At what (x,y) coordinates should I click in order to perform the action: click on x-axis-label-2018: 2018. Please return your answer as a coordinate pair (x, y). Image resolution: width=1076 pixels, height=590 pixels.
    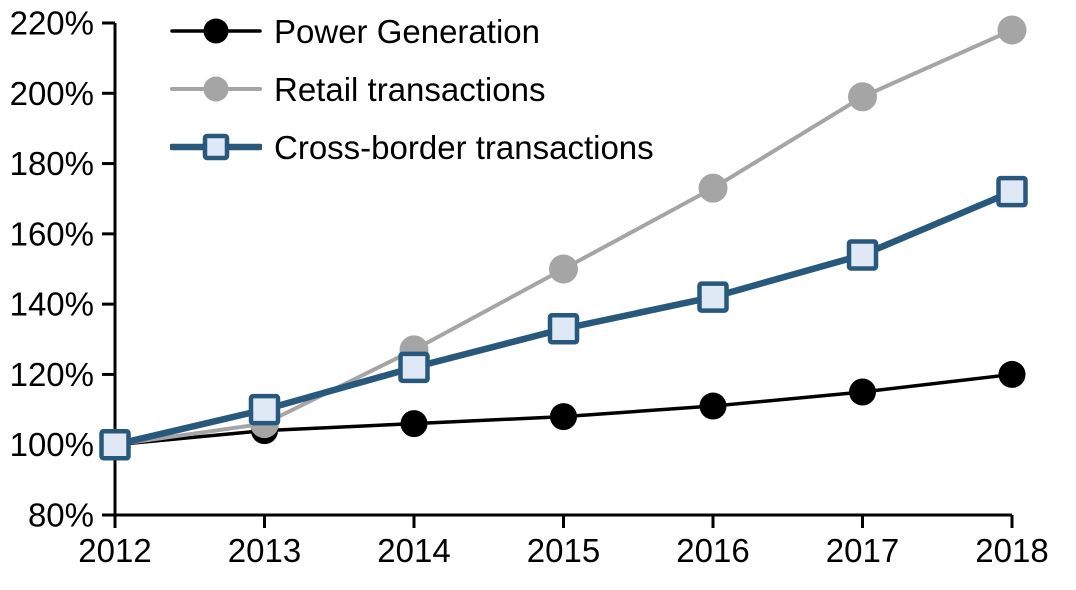
    Looking at the image, I should click on (1011, 550).